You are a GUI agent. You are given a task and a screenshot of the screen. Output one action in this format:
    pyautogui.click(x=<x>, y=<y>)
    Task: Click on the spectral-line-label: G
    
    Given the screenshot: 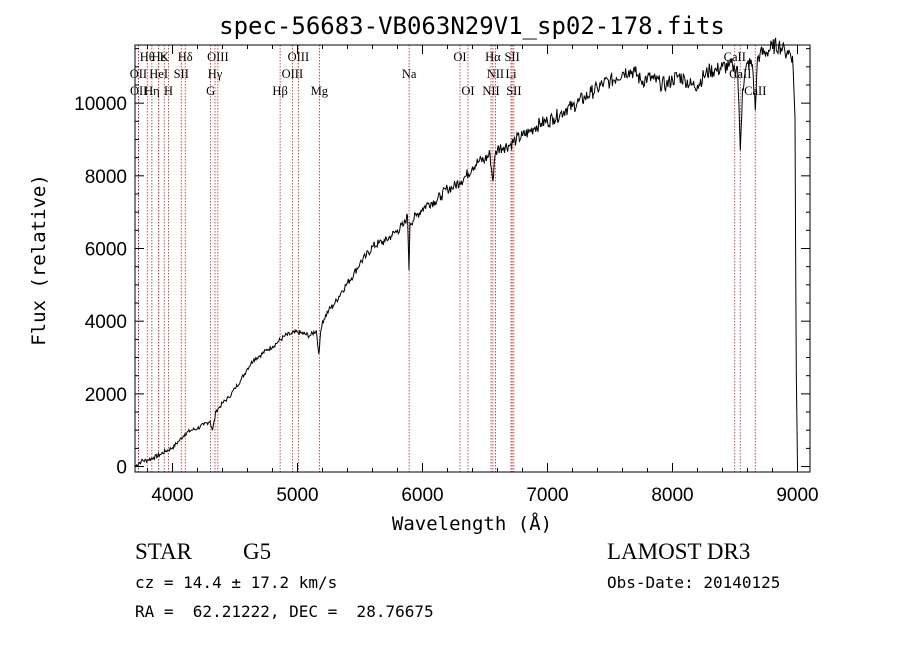 What is the action you would take?
    pyautogui.click(x=210, y=91)
    